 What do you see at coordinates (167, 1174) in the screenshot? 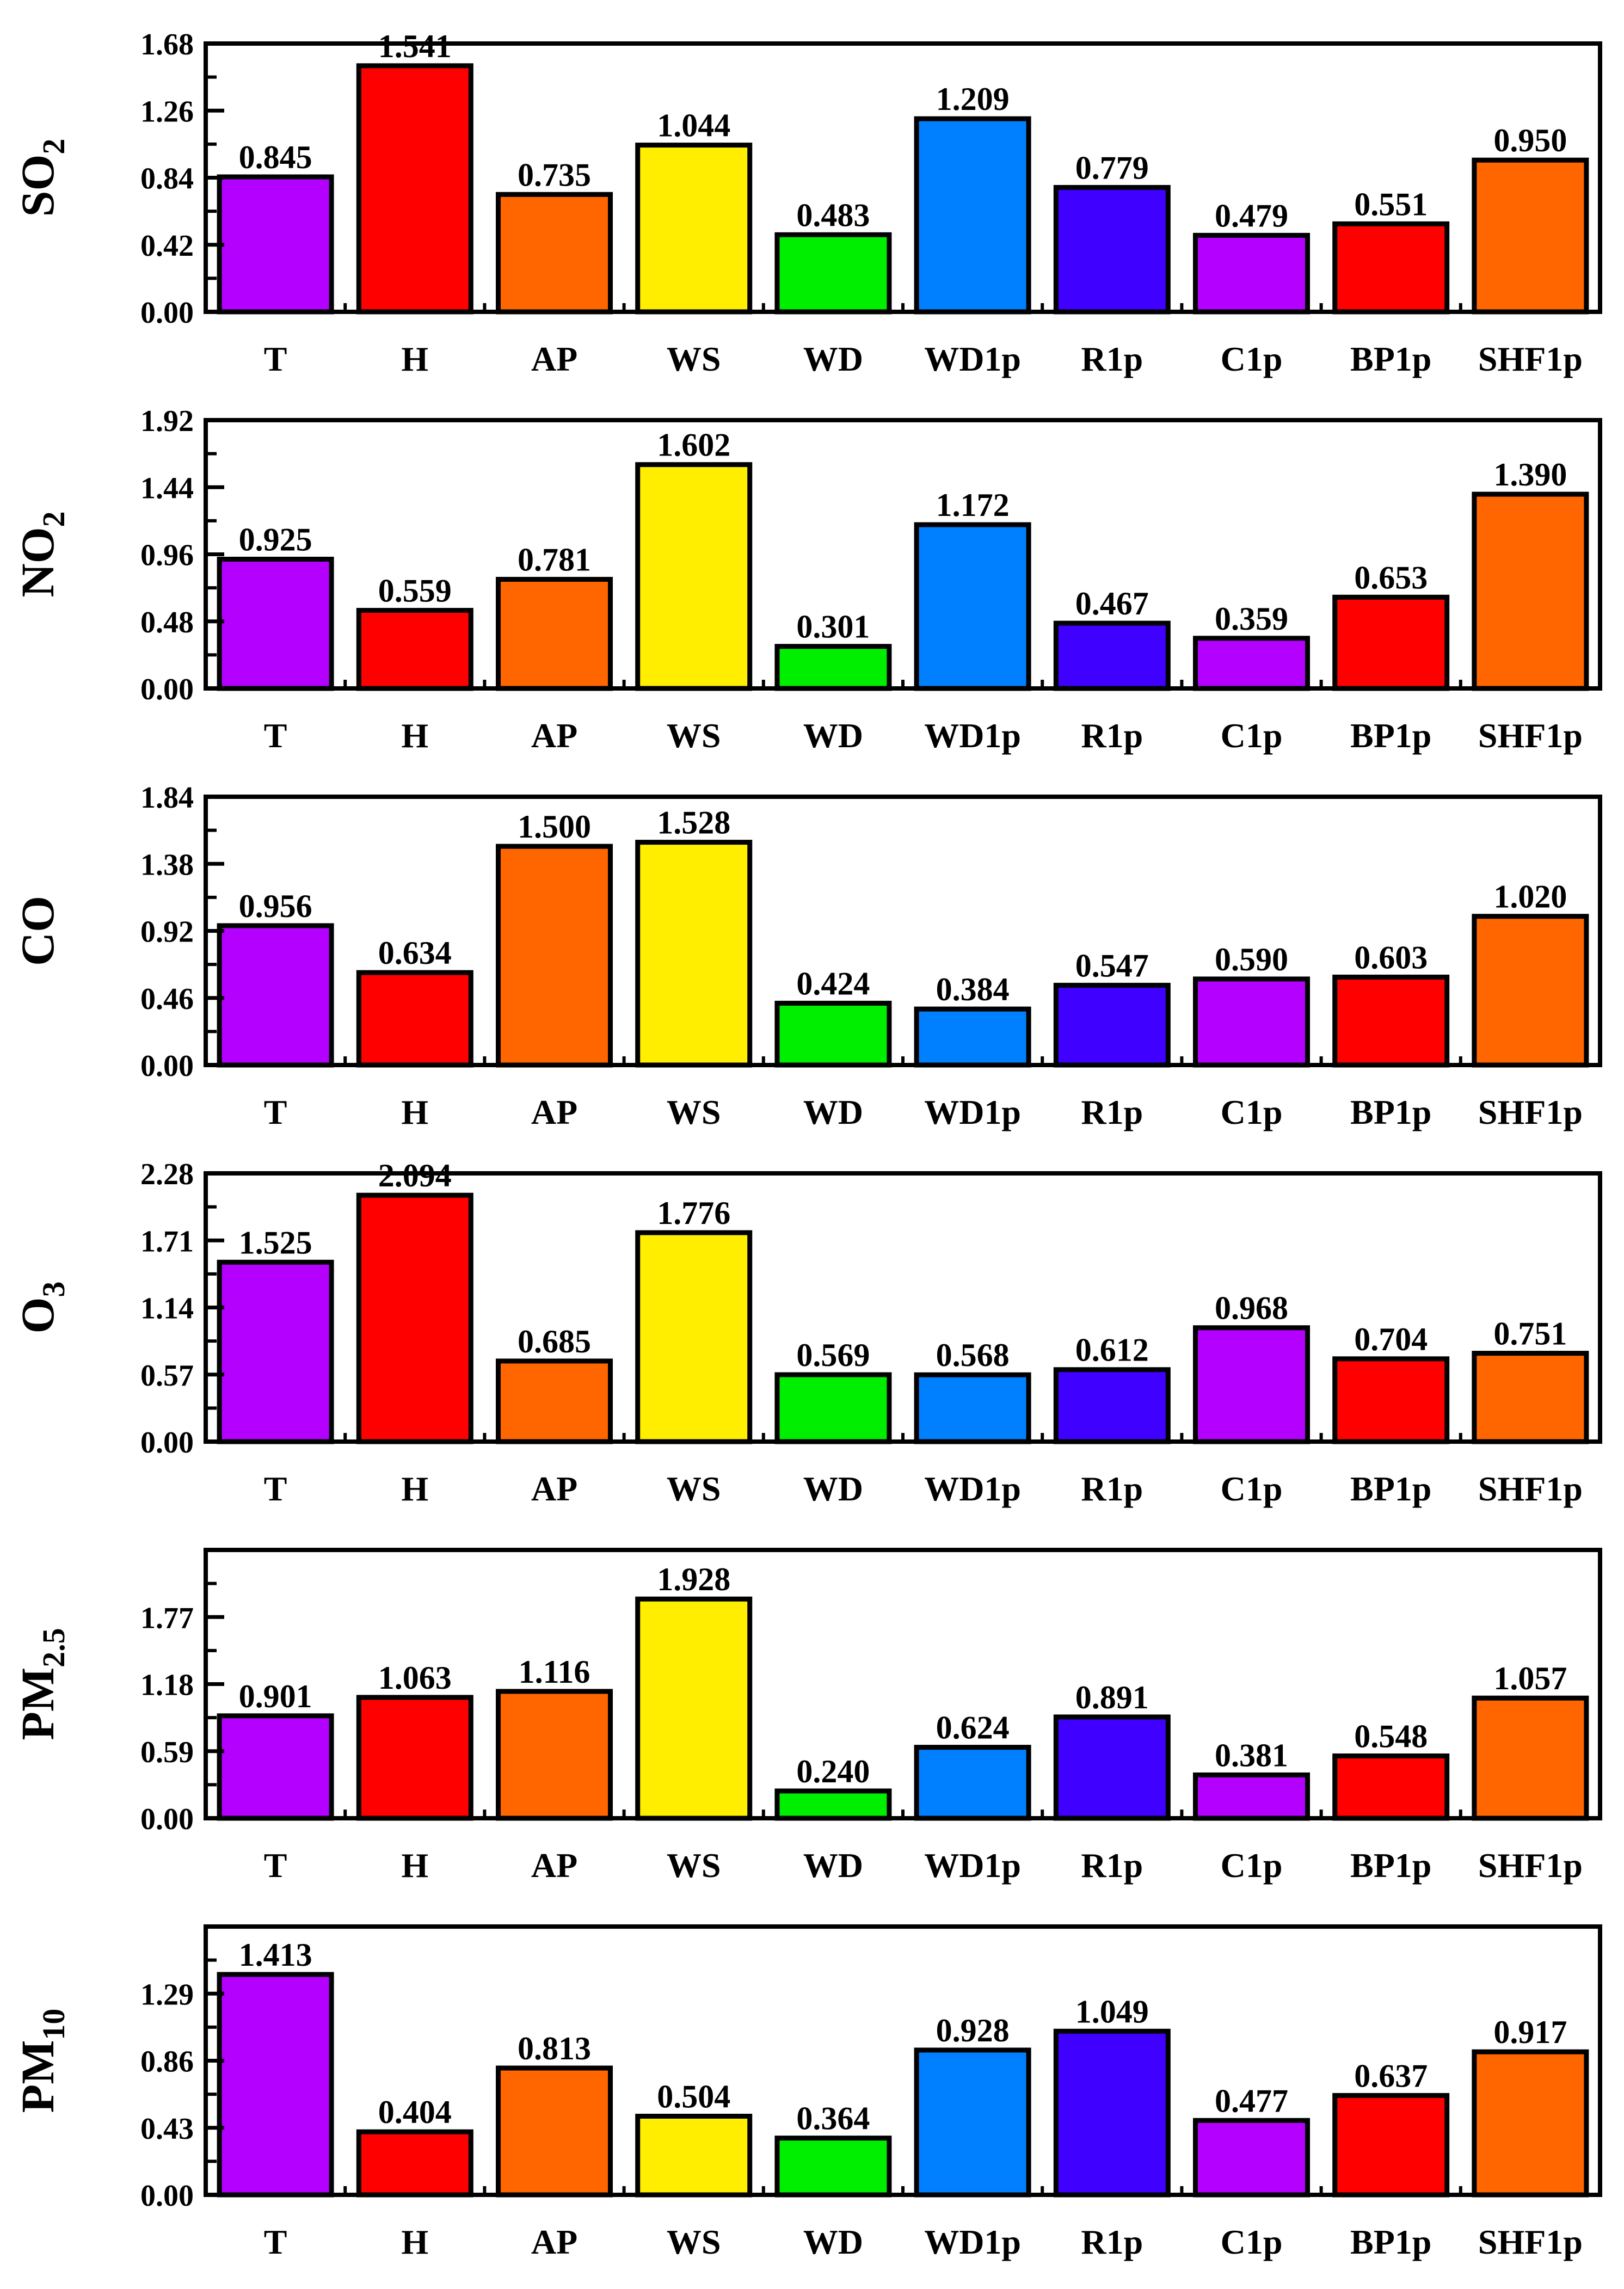
I see `y-tick-label: 2.28` at bounding box center [167, 1174].